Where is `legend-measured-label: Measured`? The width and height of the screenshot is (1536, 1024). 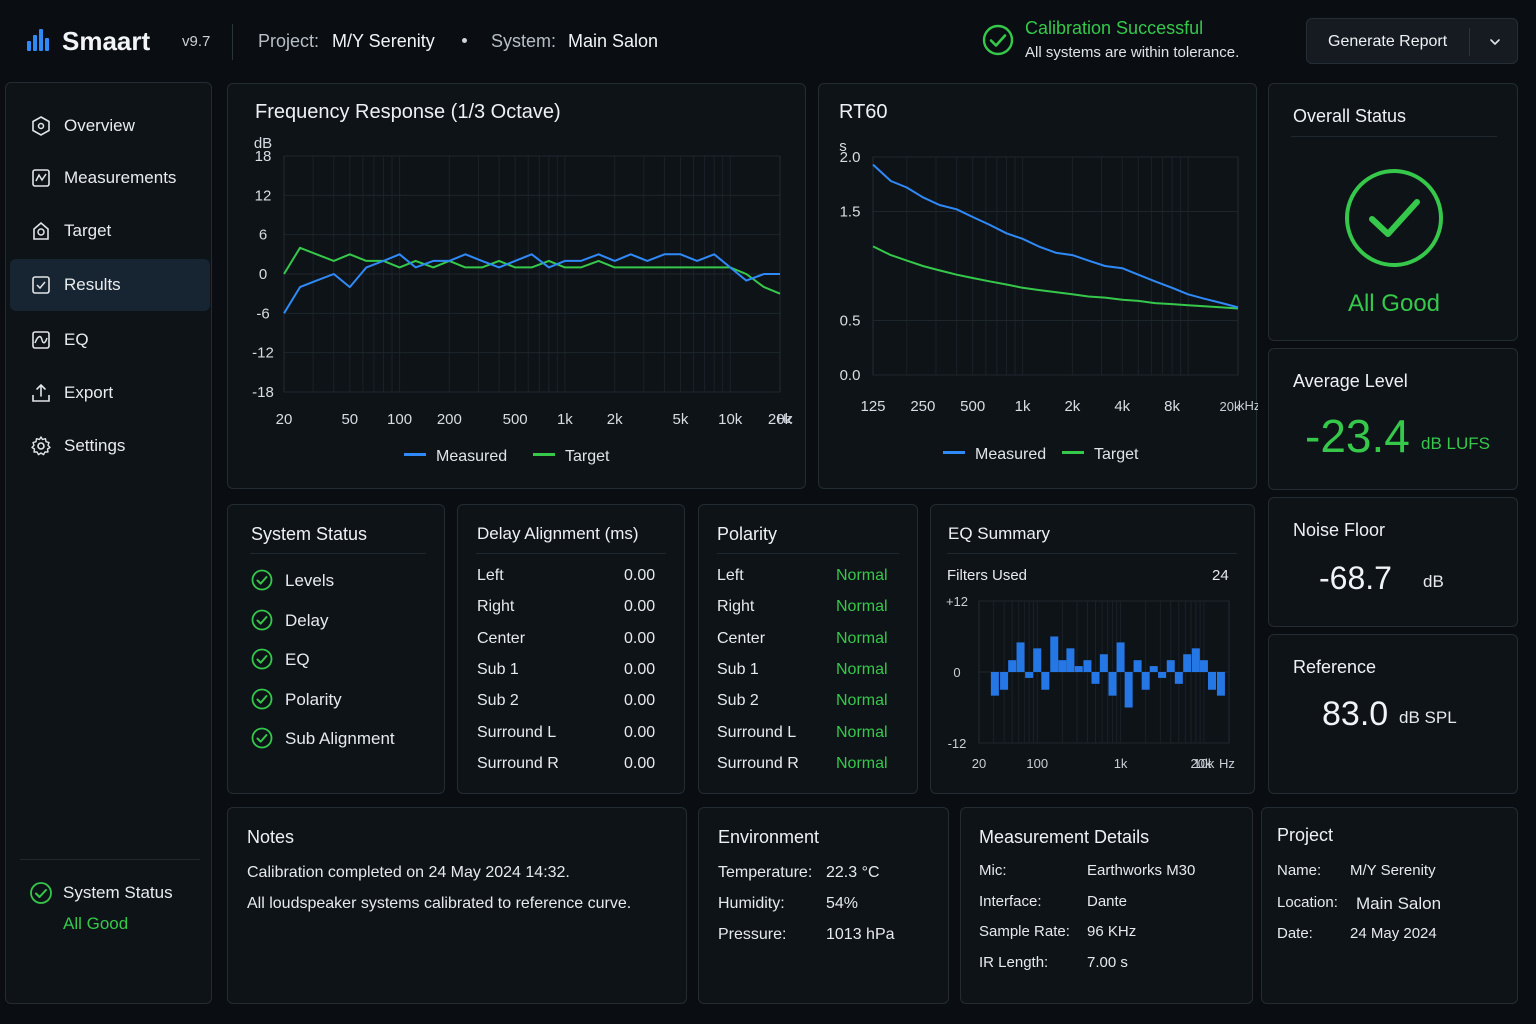 legend-measured-label: Measured is located at coordinates (472, 456).